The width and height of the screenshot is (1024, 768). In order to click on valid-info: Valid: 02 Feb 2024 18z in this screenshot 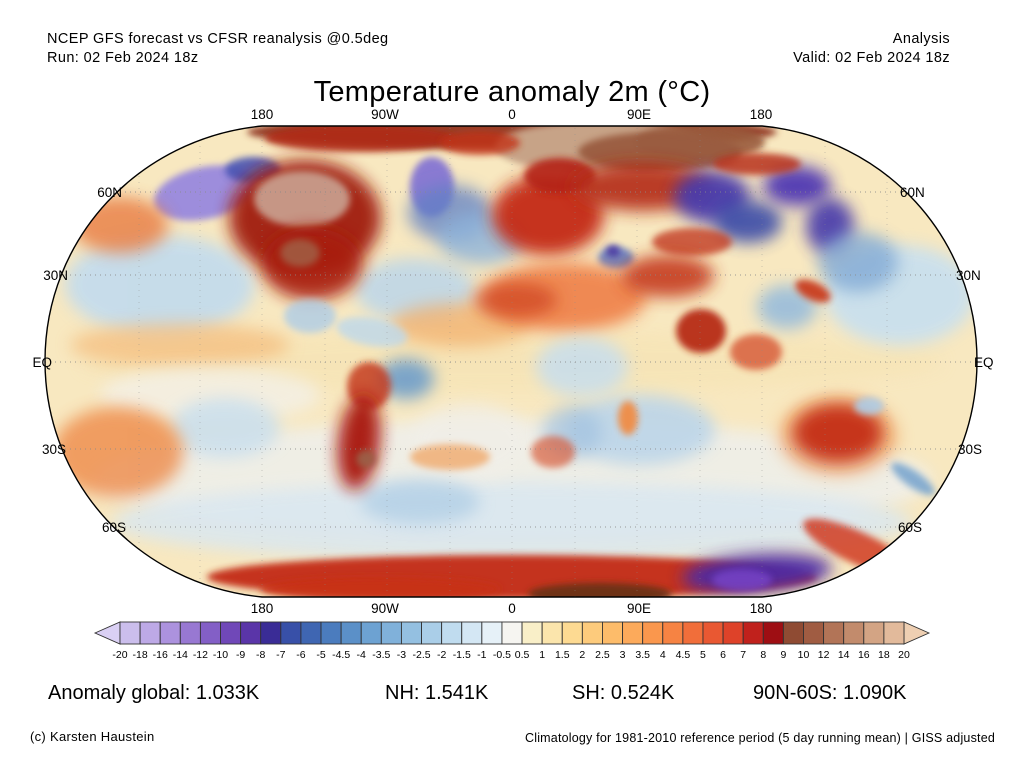, I will do `click(871, 58)`.